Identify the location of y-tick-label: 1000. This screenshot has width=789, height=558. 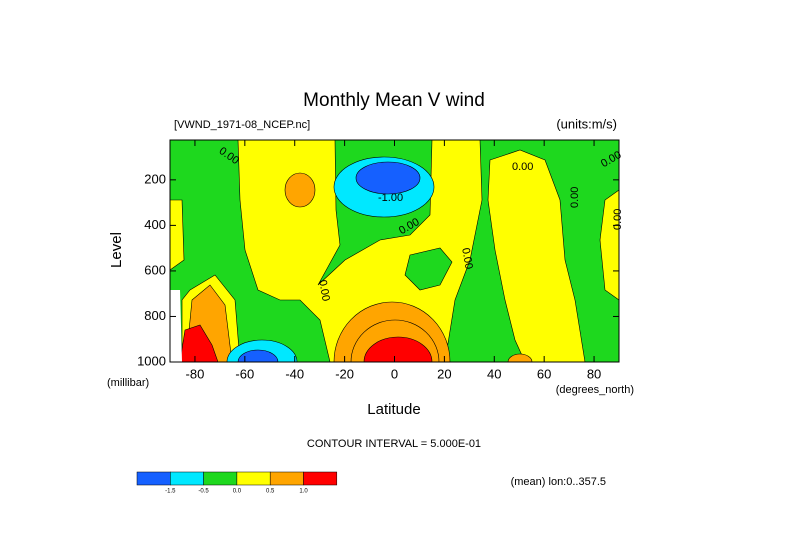
(151, 360).